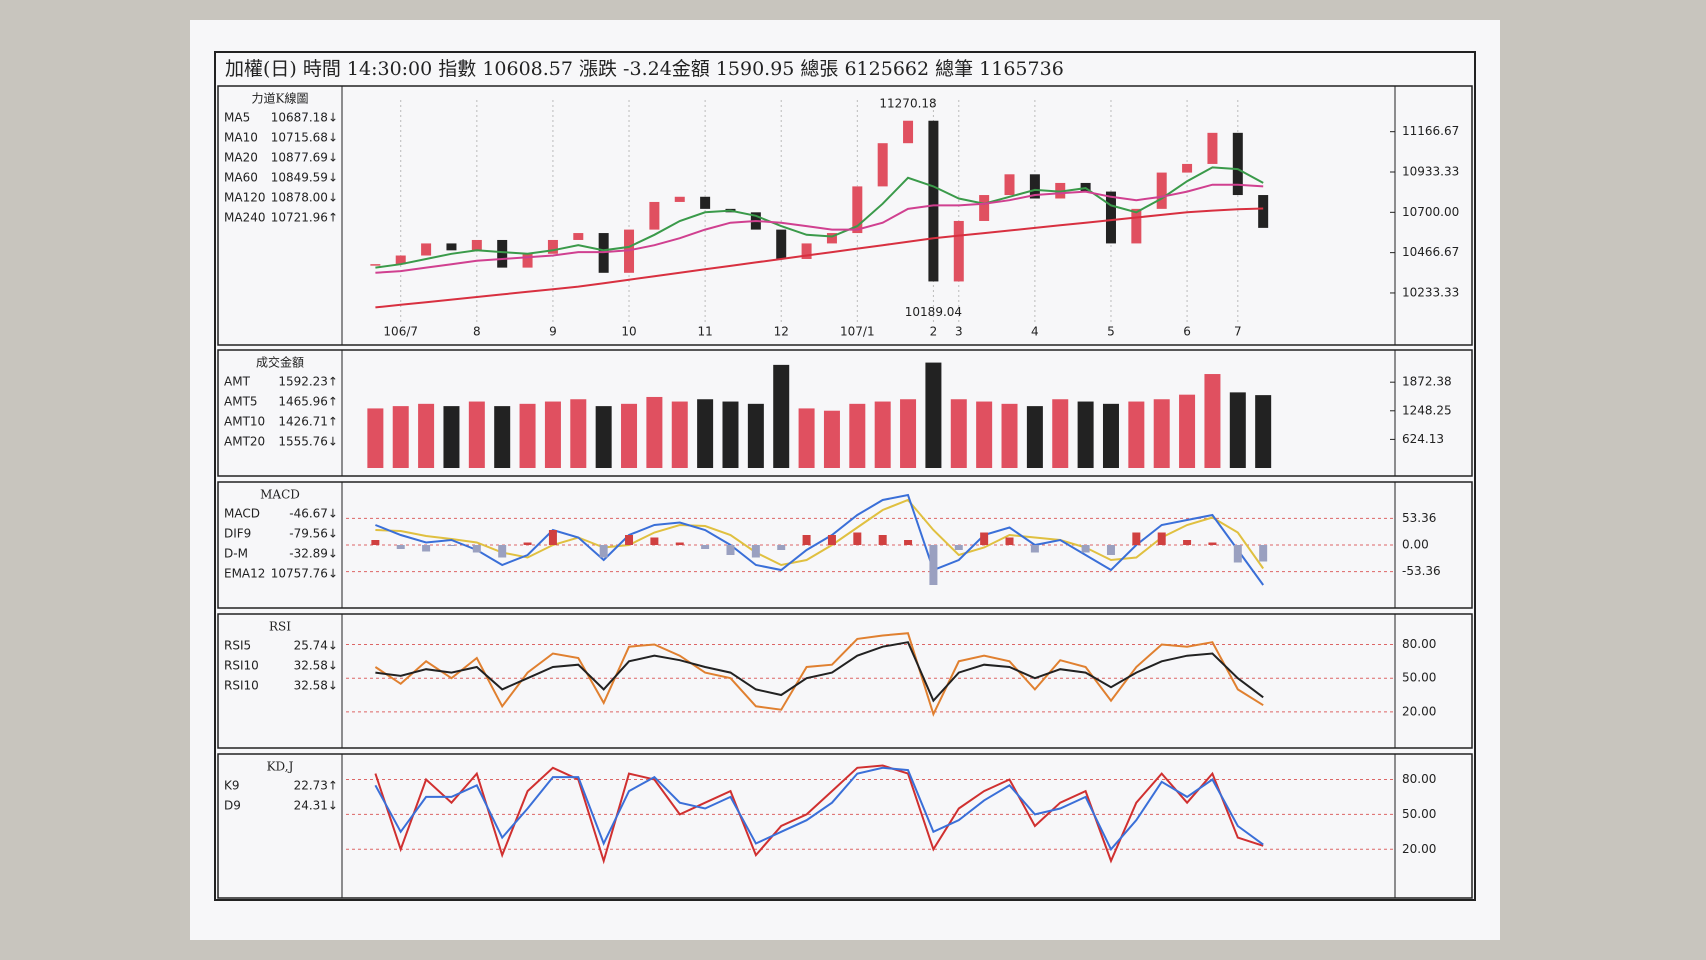 Image resolution: width=1706 pixels, height=960 pixels. What do you see at coordinates (553, 332) in the screenshot?
I see `x-tick-label: 9` at bounding box center [553, 332].